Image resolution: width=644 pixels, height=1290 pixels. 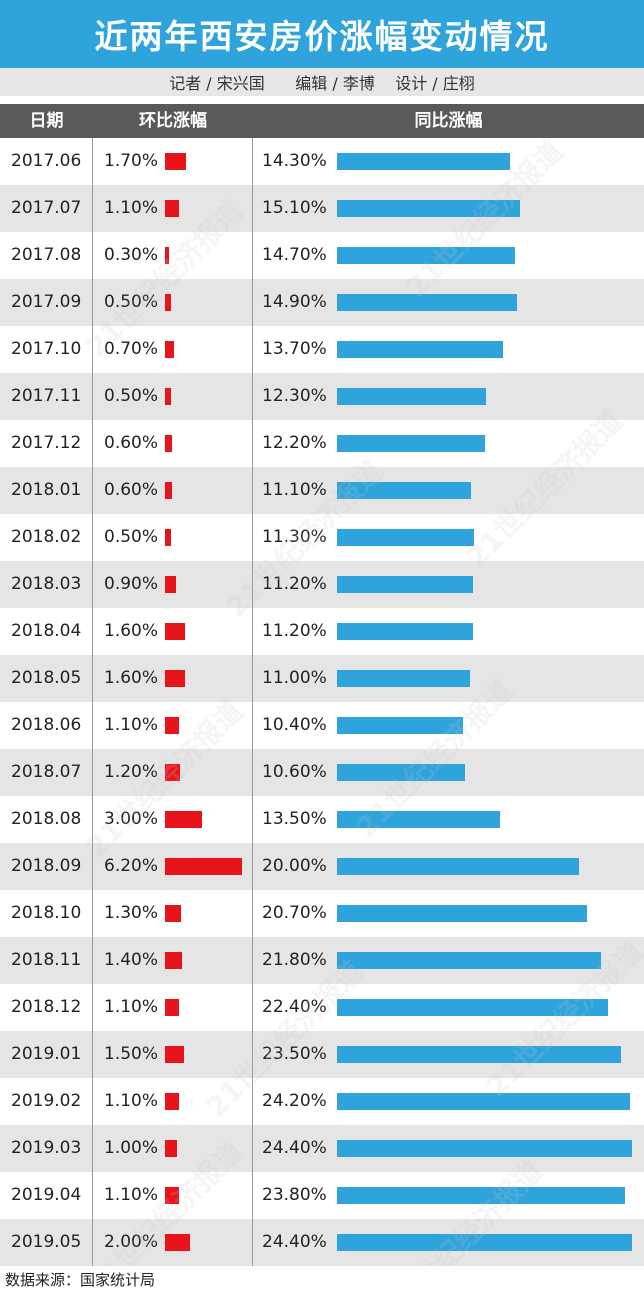 What do you see at coordinates (131, 1054) in the screenshot?
I see `mom-value-label: 1.50%` at bounding box center [131, 1054].